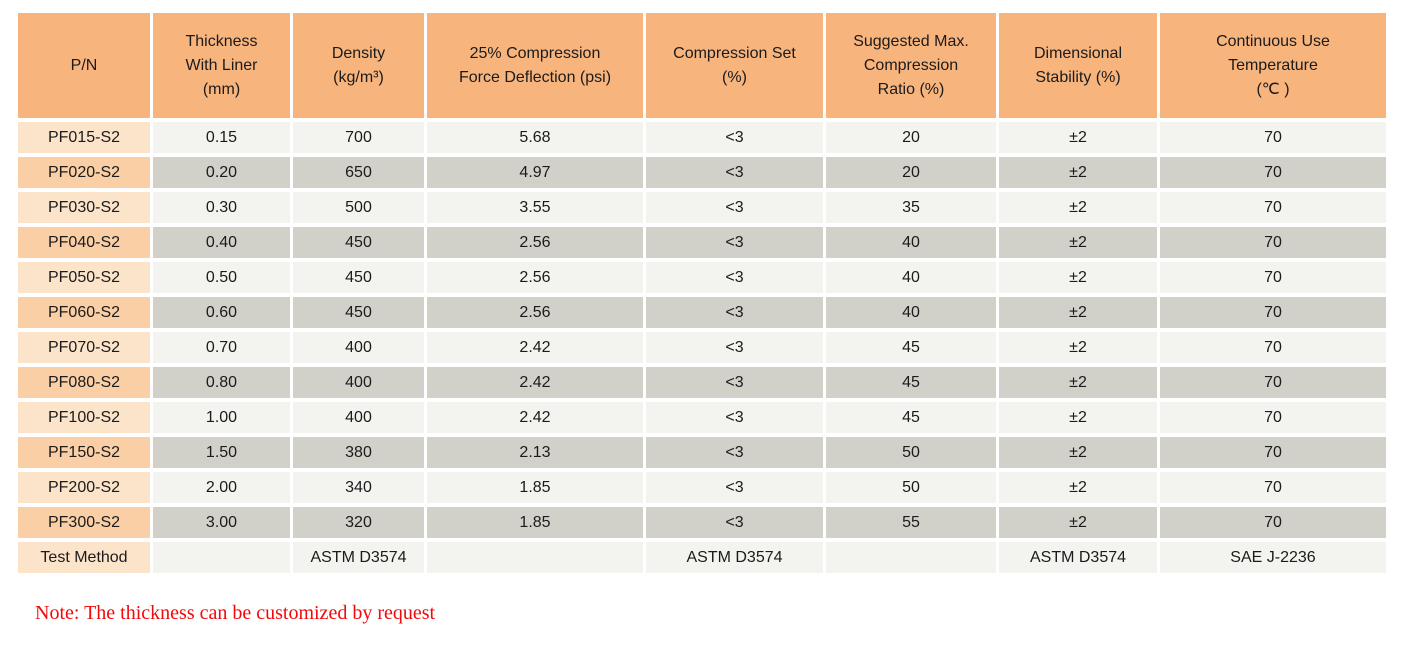 The image size is (1406, 650). Describe the element at coordinates (1273, 557) in the screenshot. I see `value-cell: SAE J-2236` at that location.